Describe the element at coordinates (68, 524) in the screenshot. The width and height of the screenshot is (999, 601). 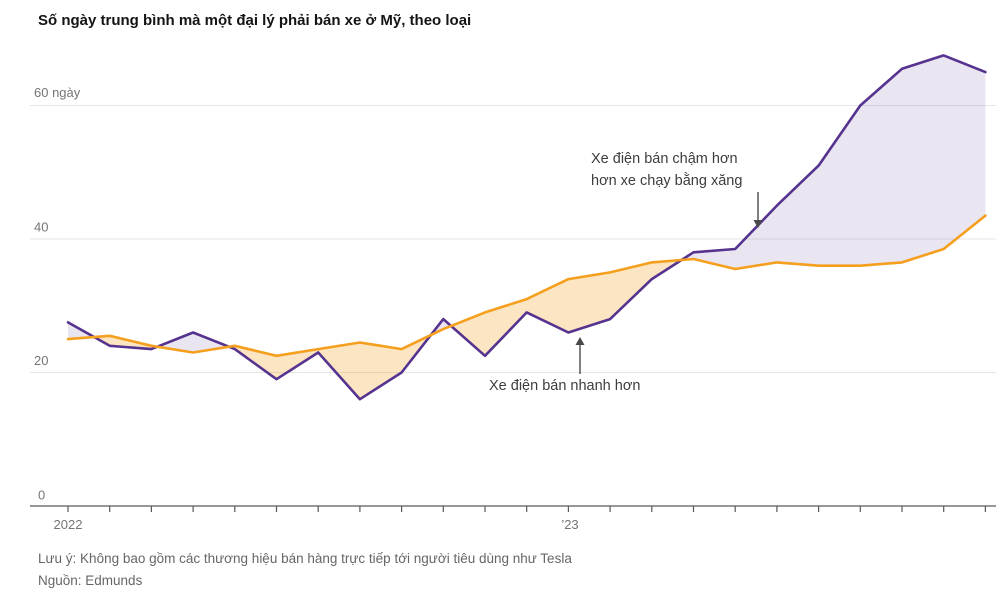
I see `x-axis-label-2022: 2022` at that location.